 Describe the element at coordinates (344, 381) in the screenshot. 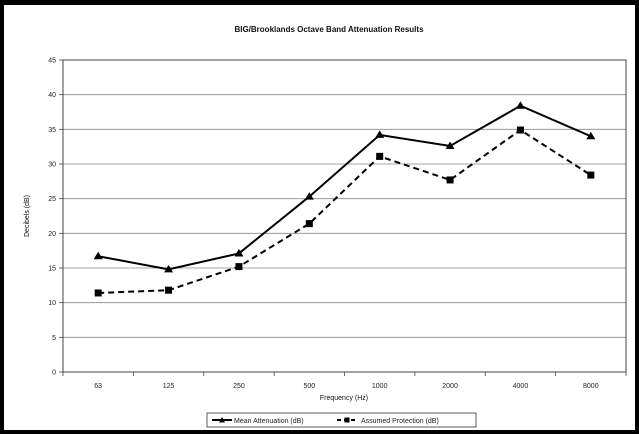

I see `x-axis-ticks: 63 125 250 500 1000 2000 4000 8000` at that location.